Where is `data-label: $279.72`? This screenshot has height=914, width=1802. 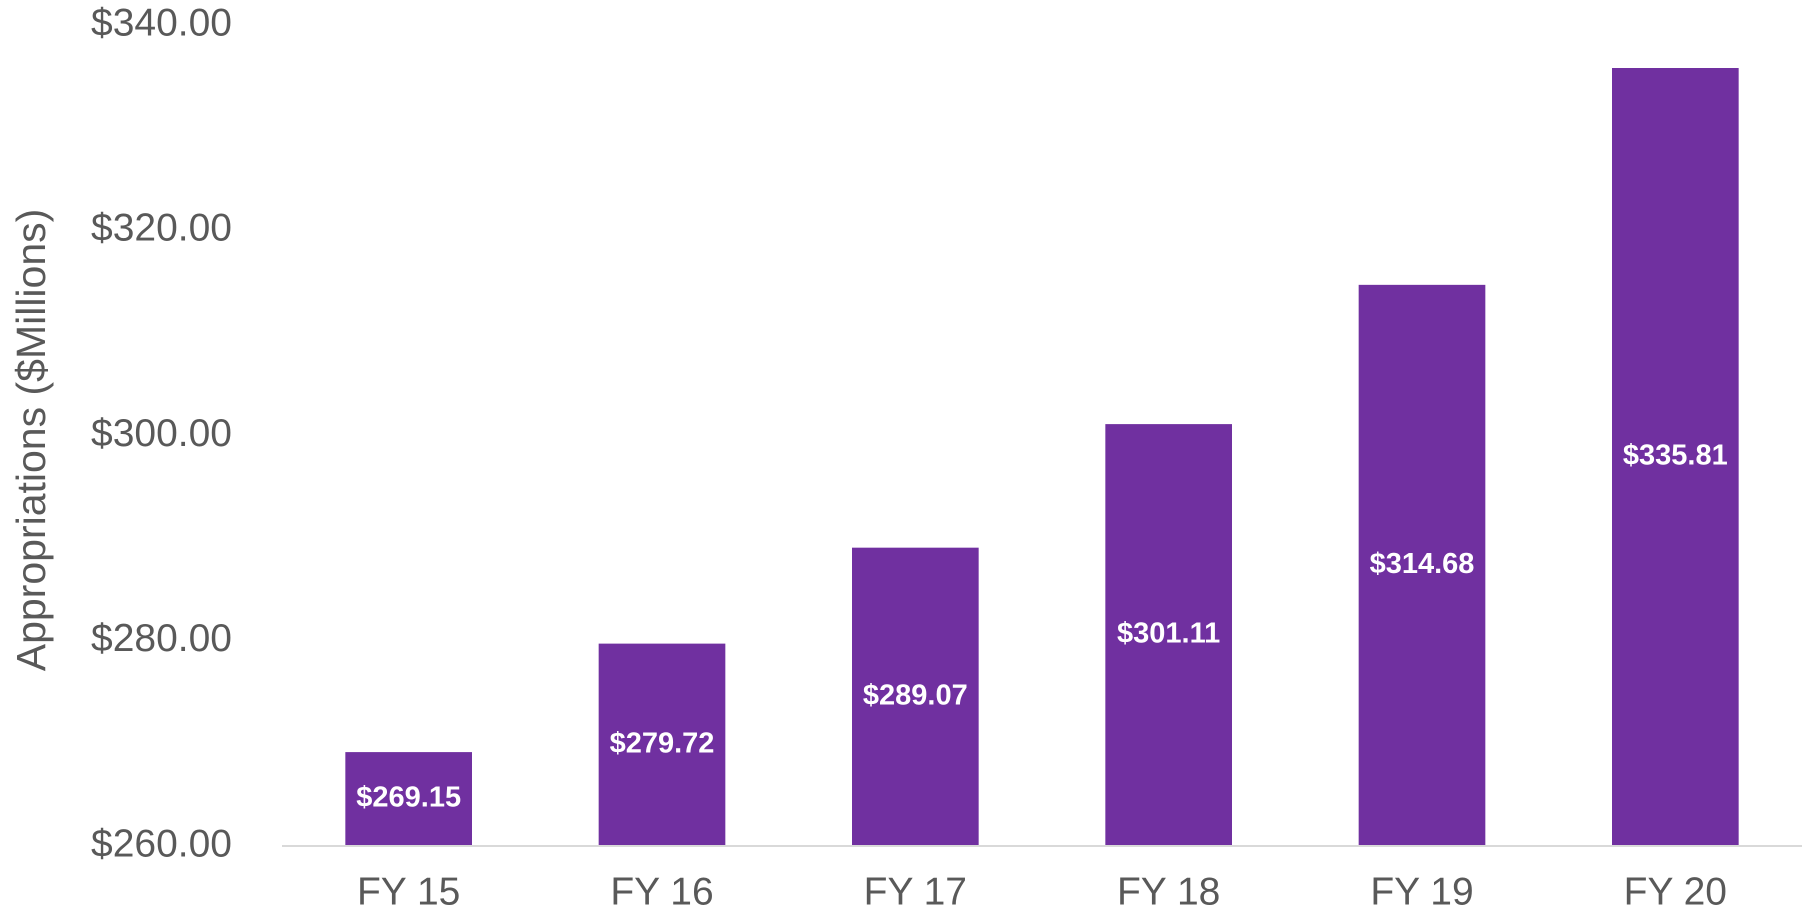 data-label: $279.72 is located at coordinates (662, 743).